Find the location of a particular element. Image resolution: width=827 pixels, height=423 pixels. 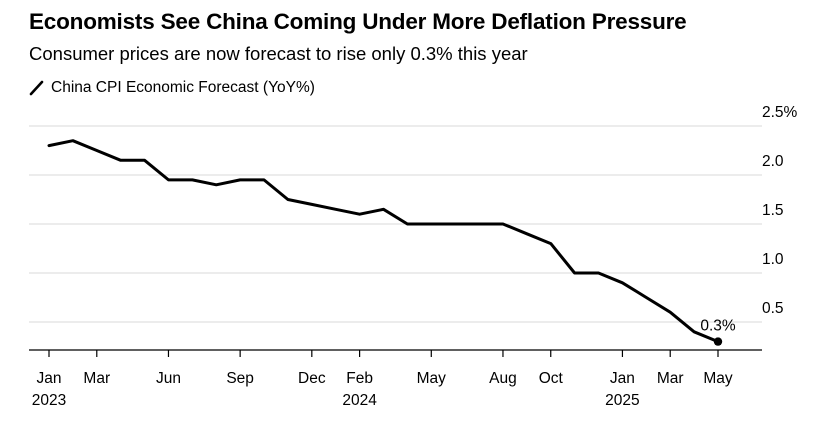

legend-label: China CPI Economic Forecast (YoY%) is located at coordinates (183, 87).